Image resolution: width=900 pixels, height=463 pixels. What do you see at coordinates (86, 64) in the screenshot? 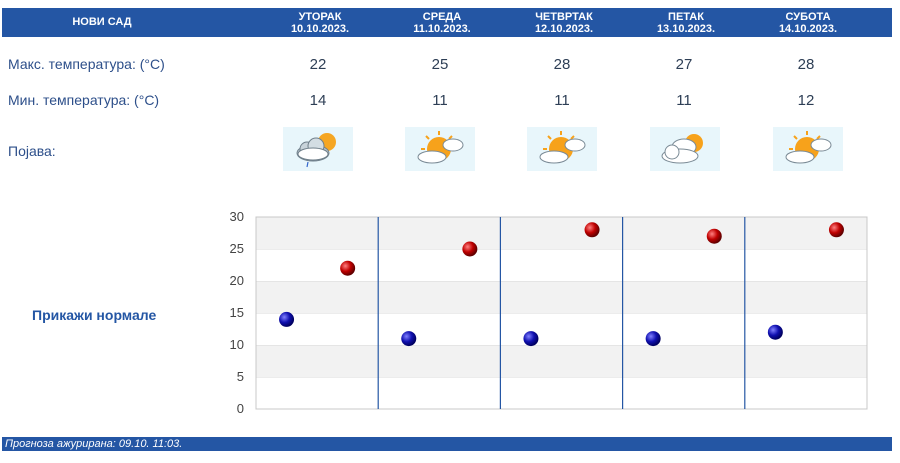
I see `max-temp-label: Макс. температура: (°C)` at bounding box center [86, 64].